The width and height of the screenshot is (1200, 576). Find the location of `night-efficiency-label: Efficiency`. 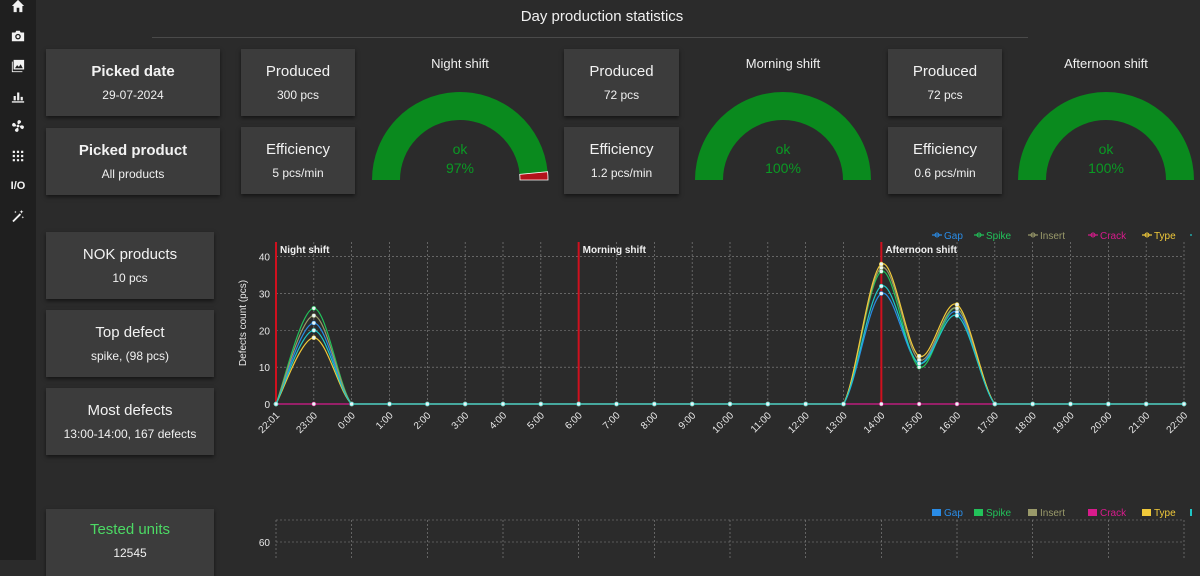

night-efficiency-label: Efficiency is located at coordinates (298, 149).